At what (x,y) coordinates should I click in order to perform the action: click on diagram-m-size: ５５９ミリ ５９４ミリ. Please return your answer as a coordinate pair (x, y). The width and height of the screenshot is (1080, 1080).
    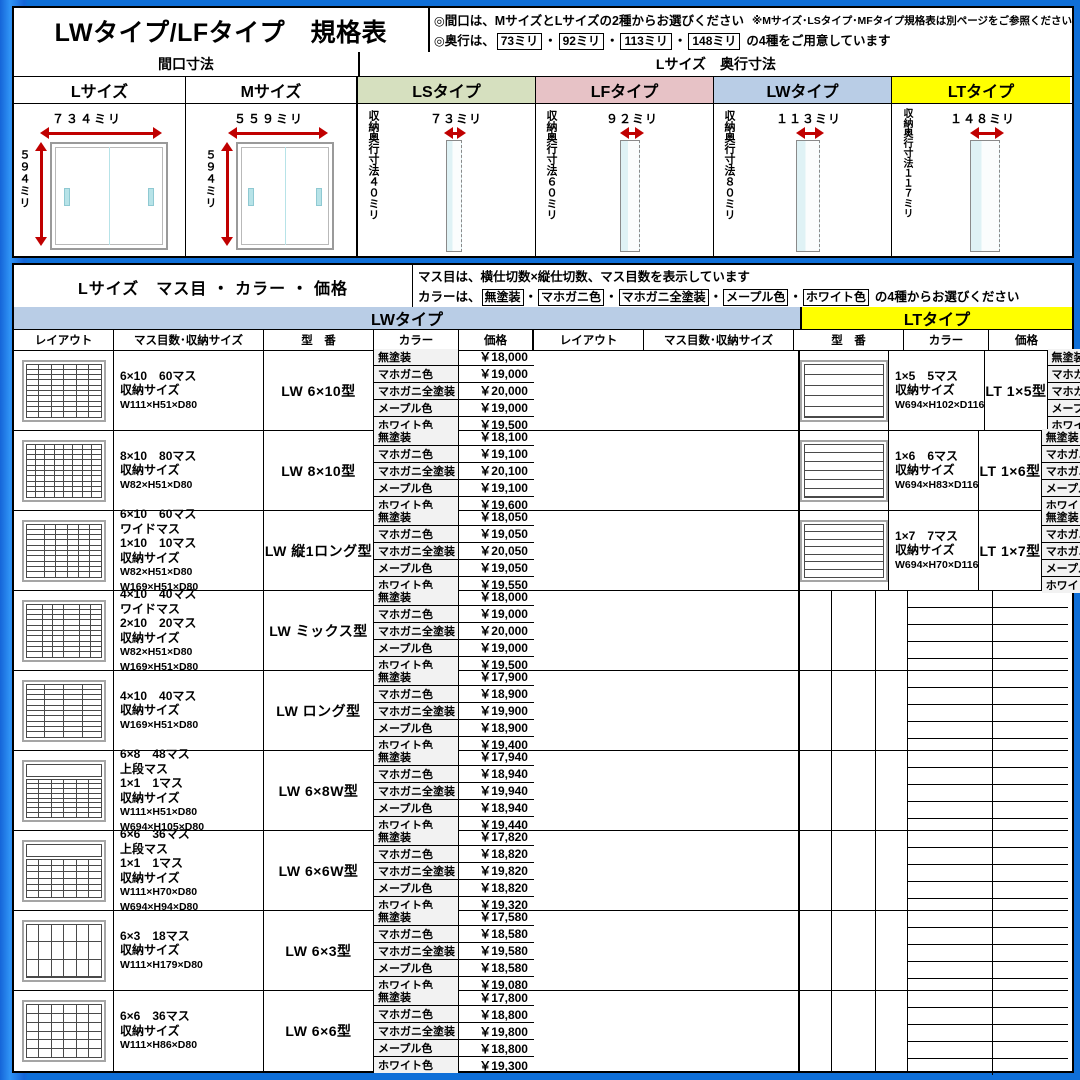
    Looking at the image, I should click on (272, 180).